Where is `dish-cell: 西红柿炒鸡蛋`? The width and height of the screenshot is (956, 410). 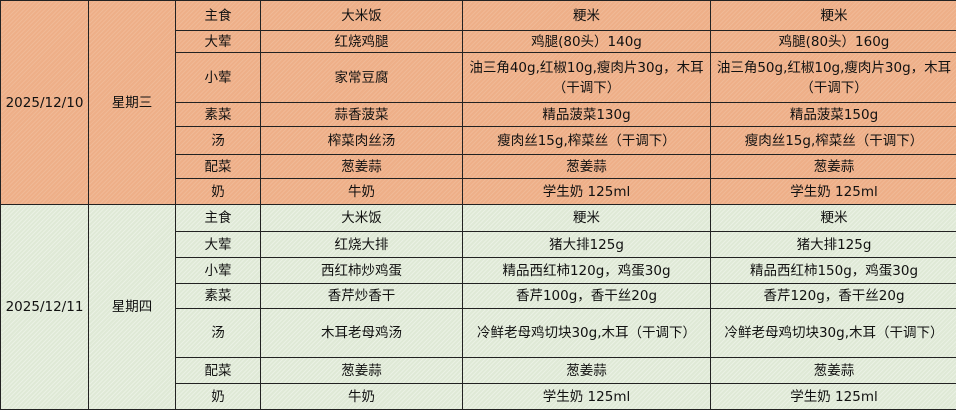
dish-cell: 西红柿炒鸡蛋 is located at coordinates (362, 271).